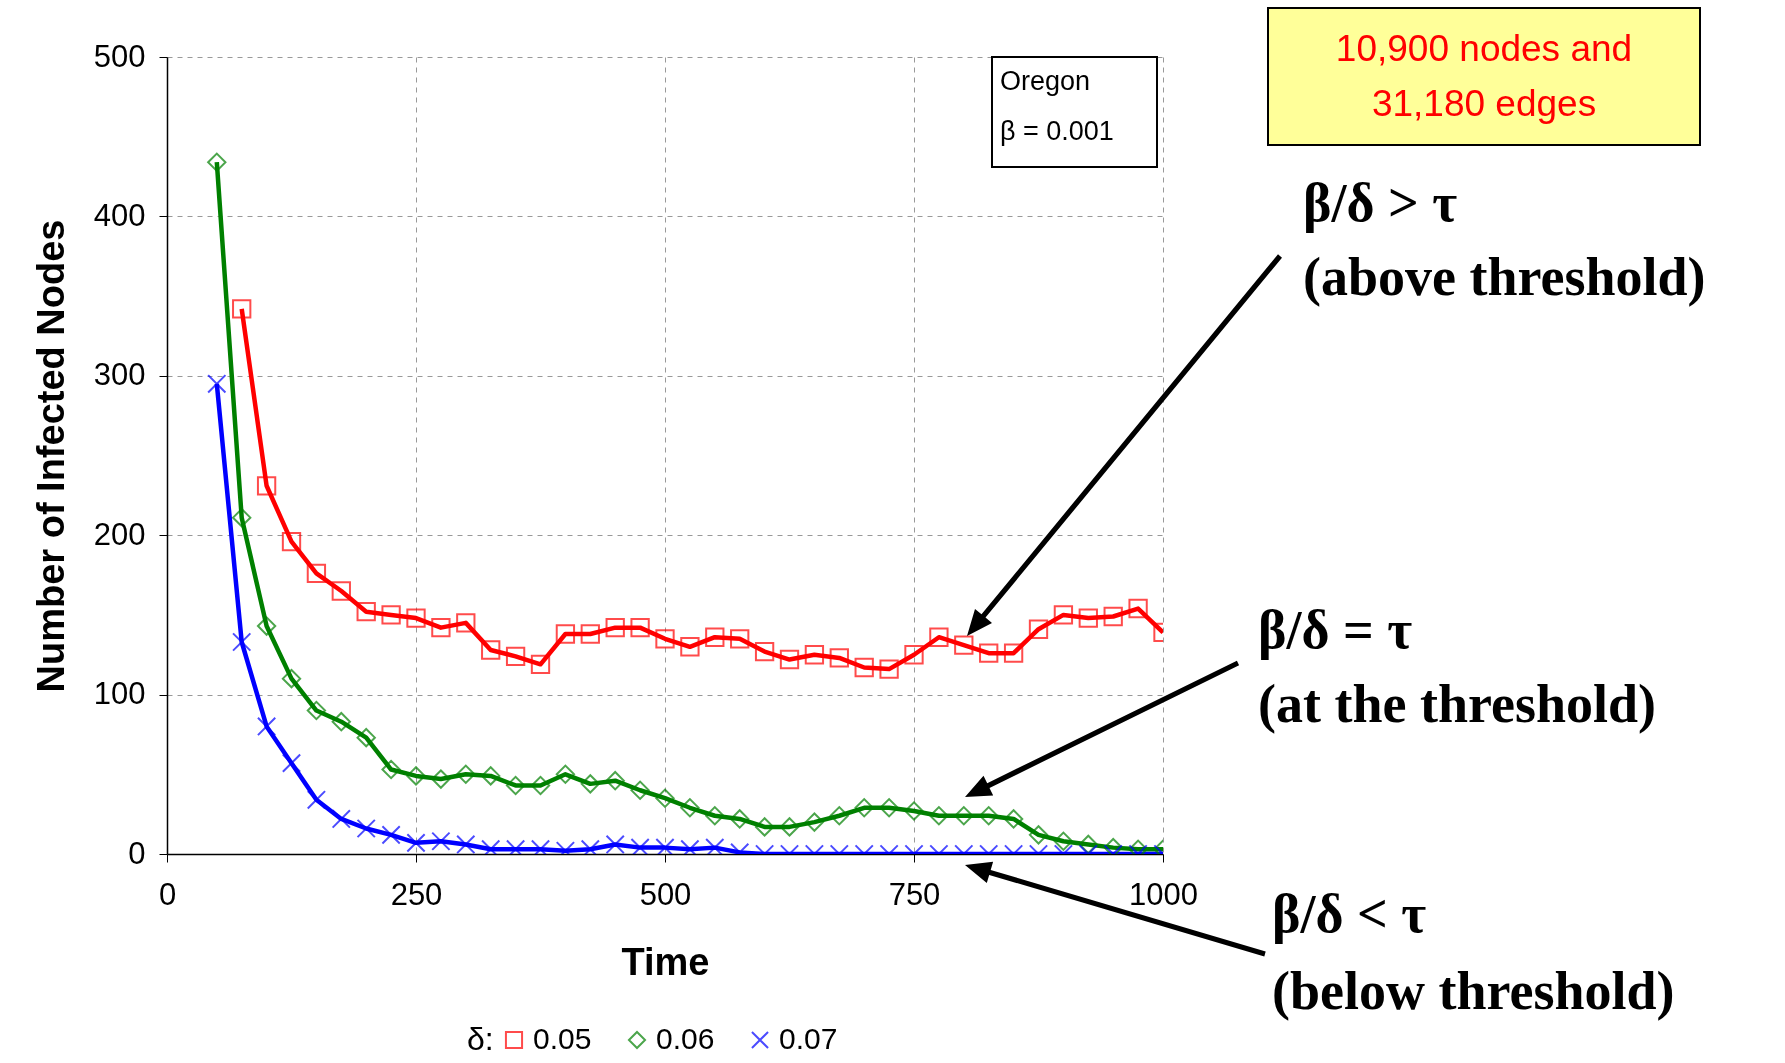  I want to click on y-axis-title: Number of Infected Nodes, so click(50, 456).